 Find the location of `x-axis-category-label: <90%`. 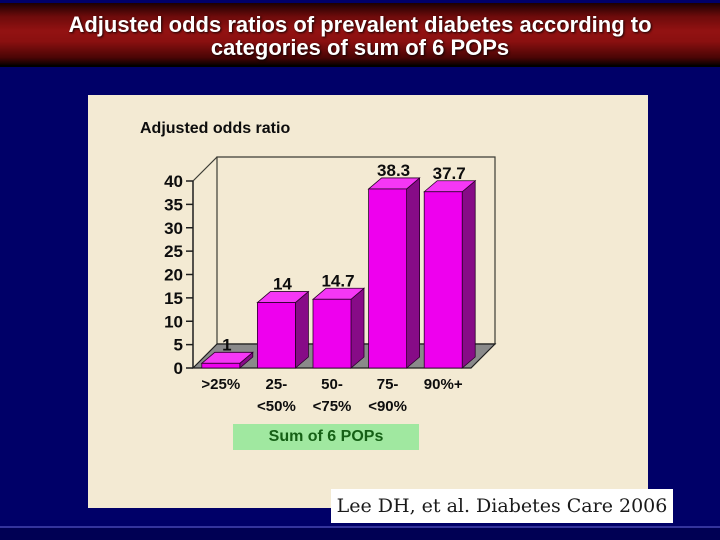

x-axis-category-label: <90% is located at coordinates (387, 406).